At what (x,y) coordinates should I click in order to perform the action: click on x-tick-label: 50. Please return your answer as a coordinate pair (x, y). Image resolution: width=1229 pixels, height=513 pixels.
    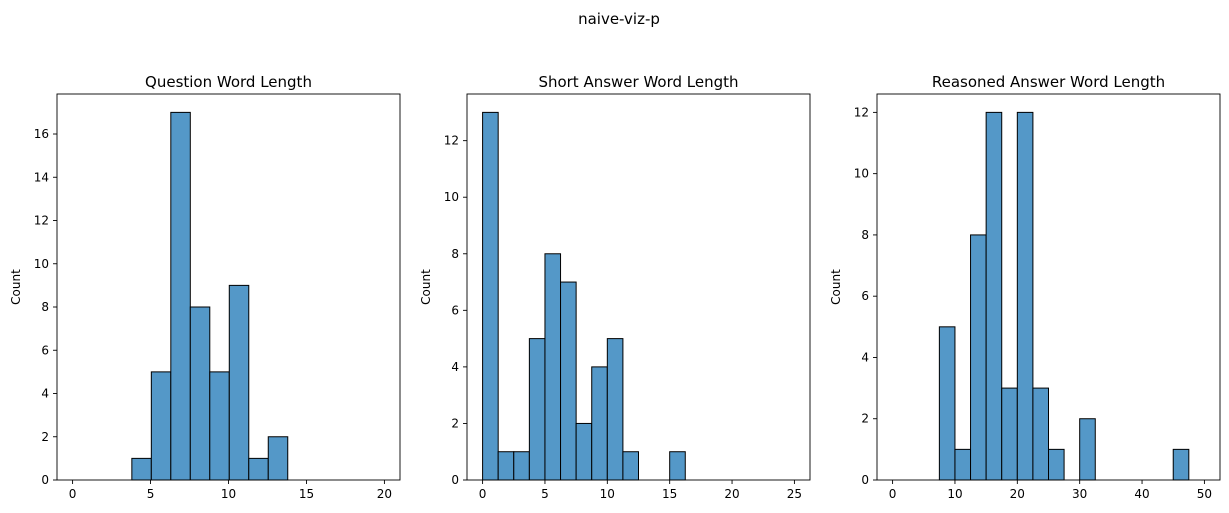
    Looking at the image, I should click on (1204, 494).